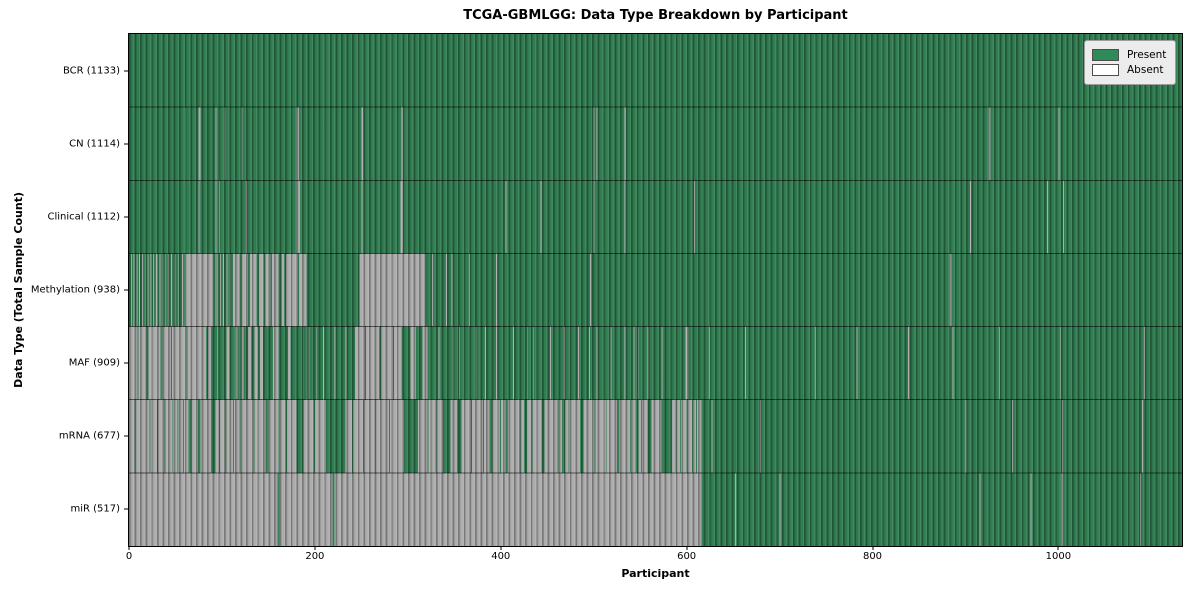 The image size is (1200, 600). I want to click on row-label: Clinical (1112), so click(84, 217).